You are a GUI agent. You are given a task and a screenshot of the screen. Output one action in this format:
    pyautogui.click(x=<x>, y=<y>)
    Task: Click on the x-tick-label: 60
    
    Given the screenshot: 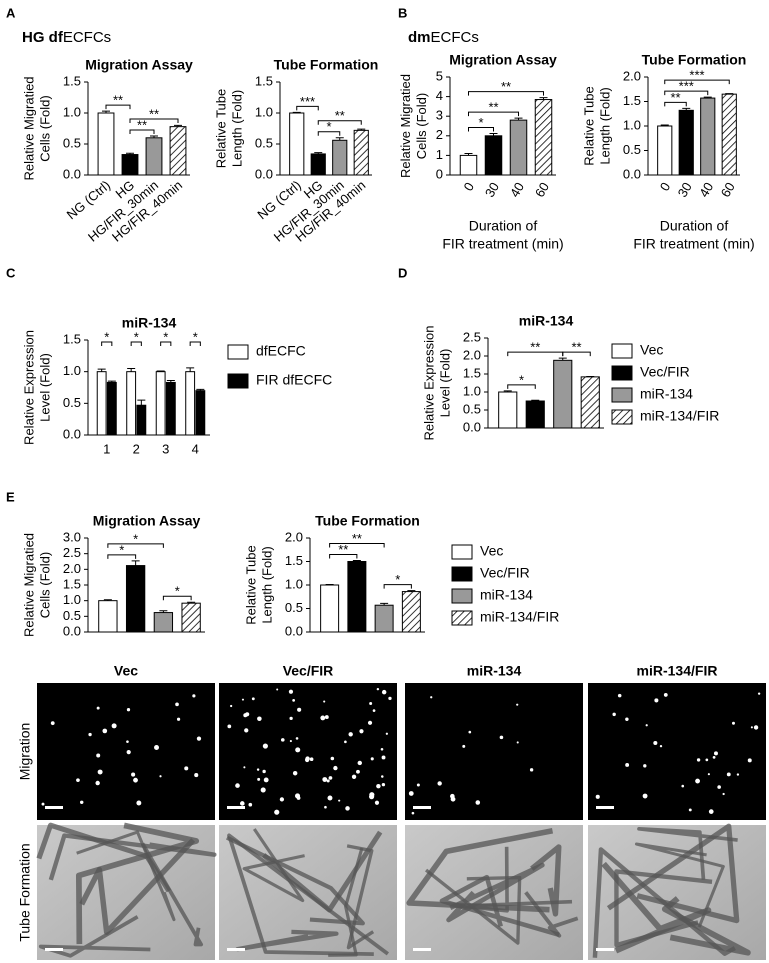 What is the action you would take?
    pyautogui.click(x=542, y=190)
    